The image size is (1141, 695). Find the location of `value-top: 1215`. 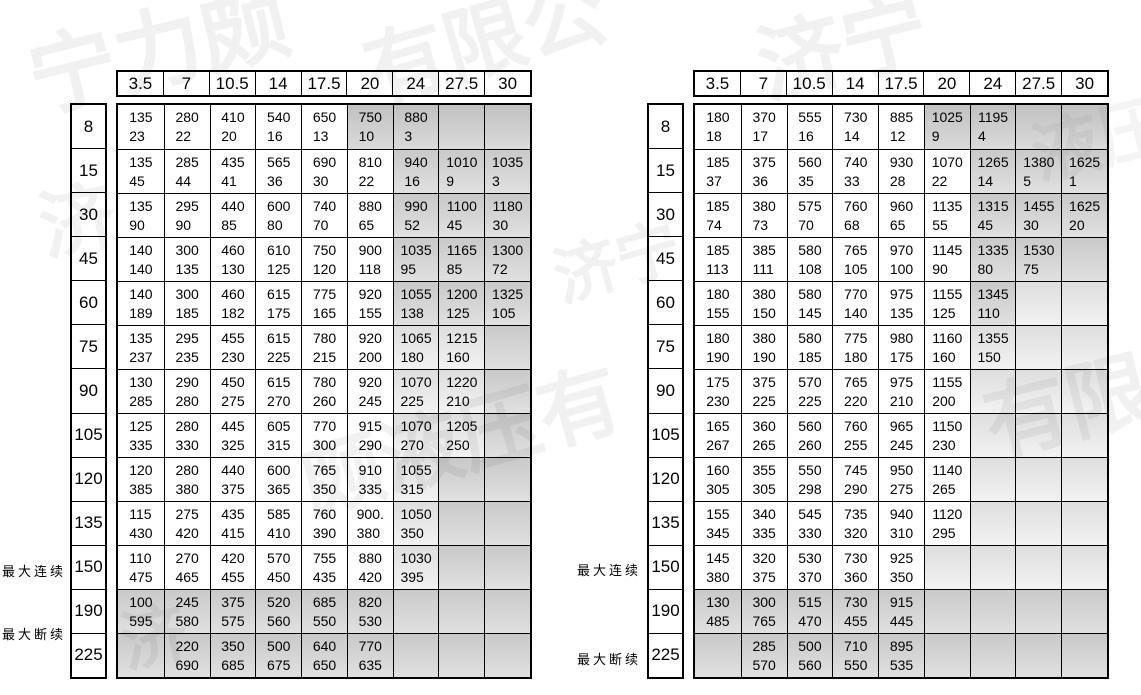

value-top: 1215 is located at coordinates (462, 337).